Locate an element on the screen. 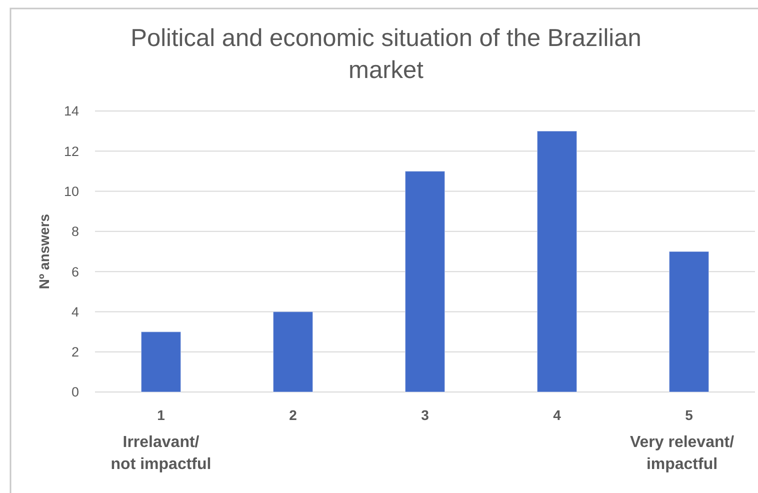  y-tick-label: 8 is located at coordinates (75, 232).